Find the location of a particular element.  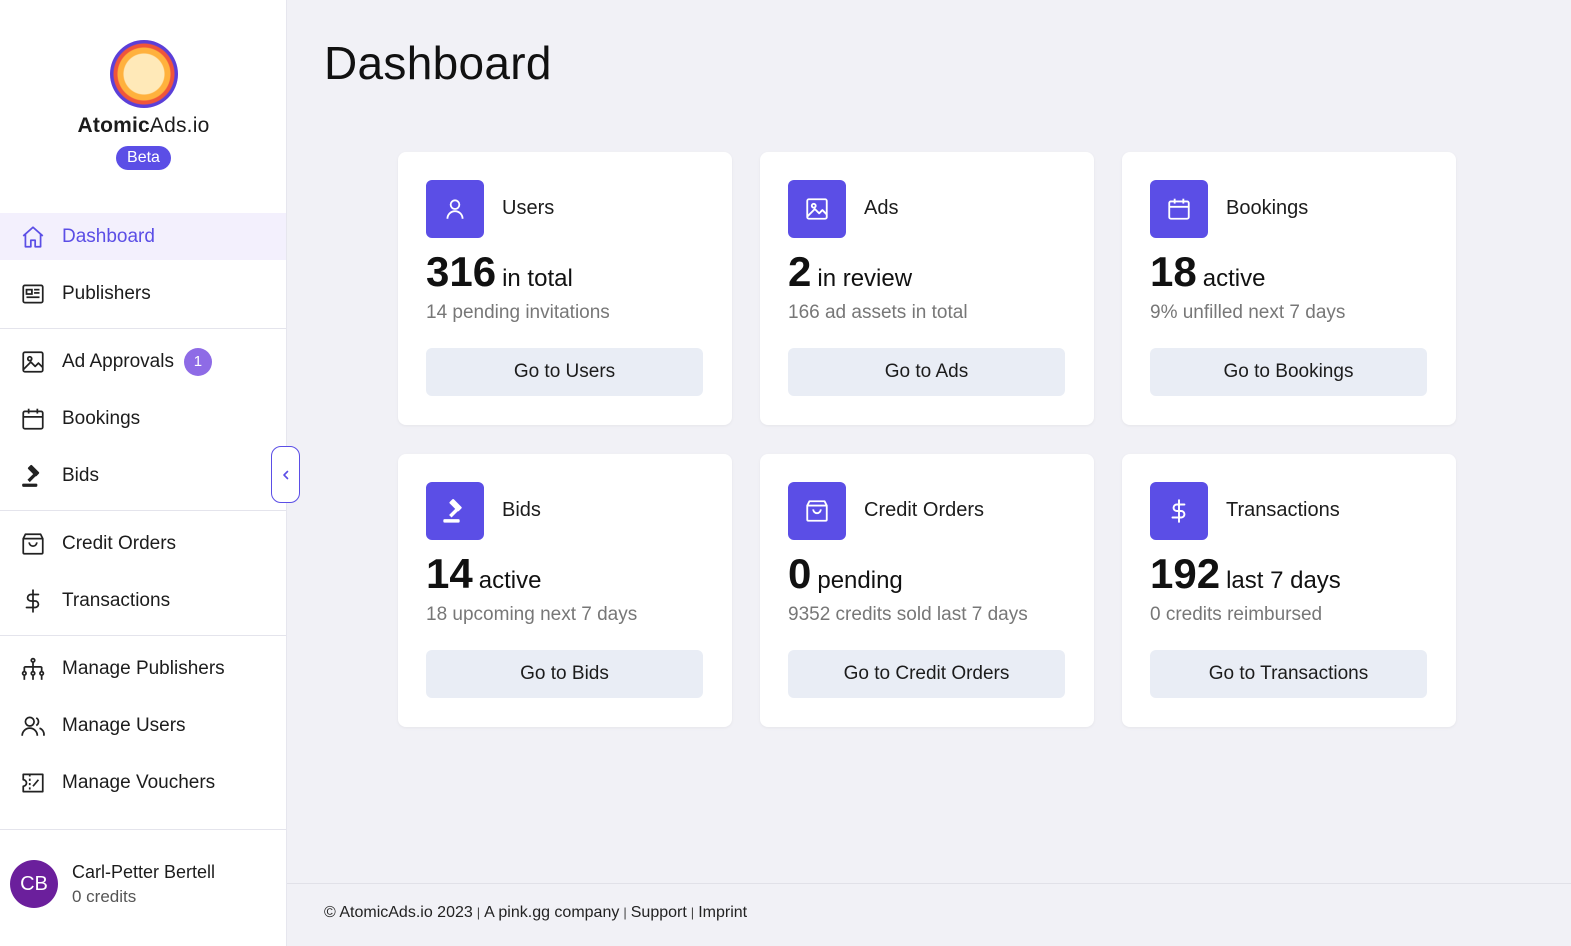

home-icon is located at coordinates (33, 237).